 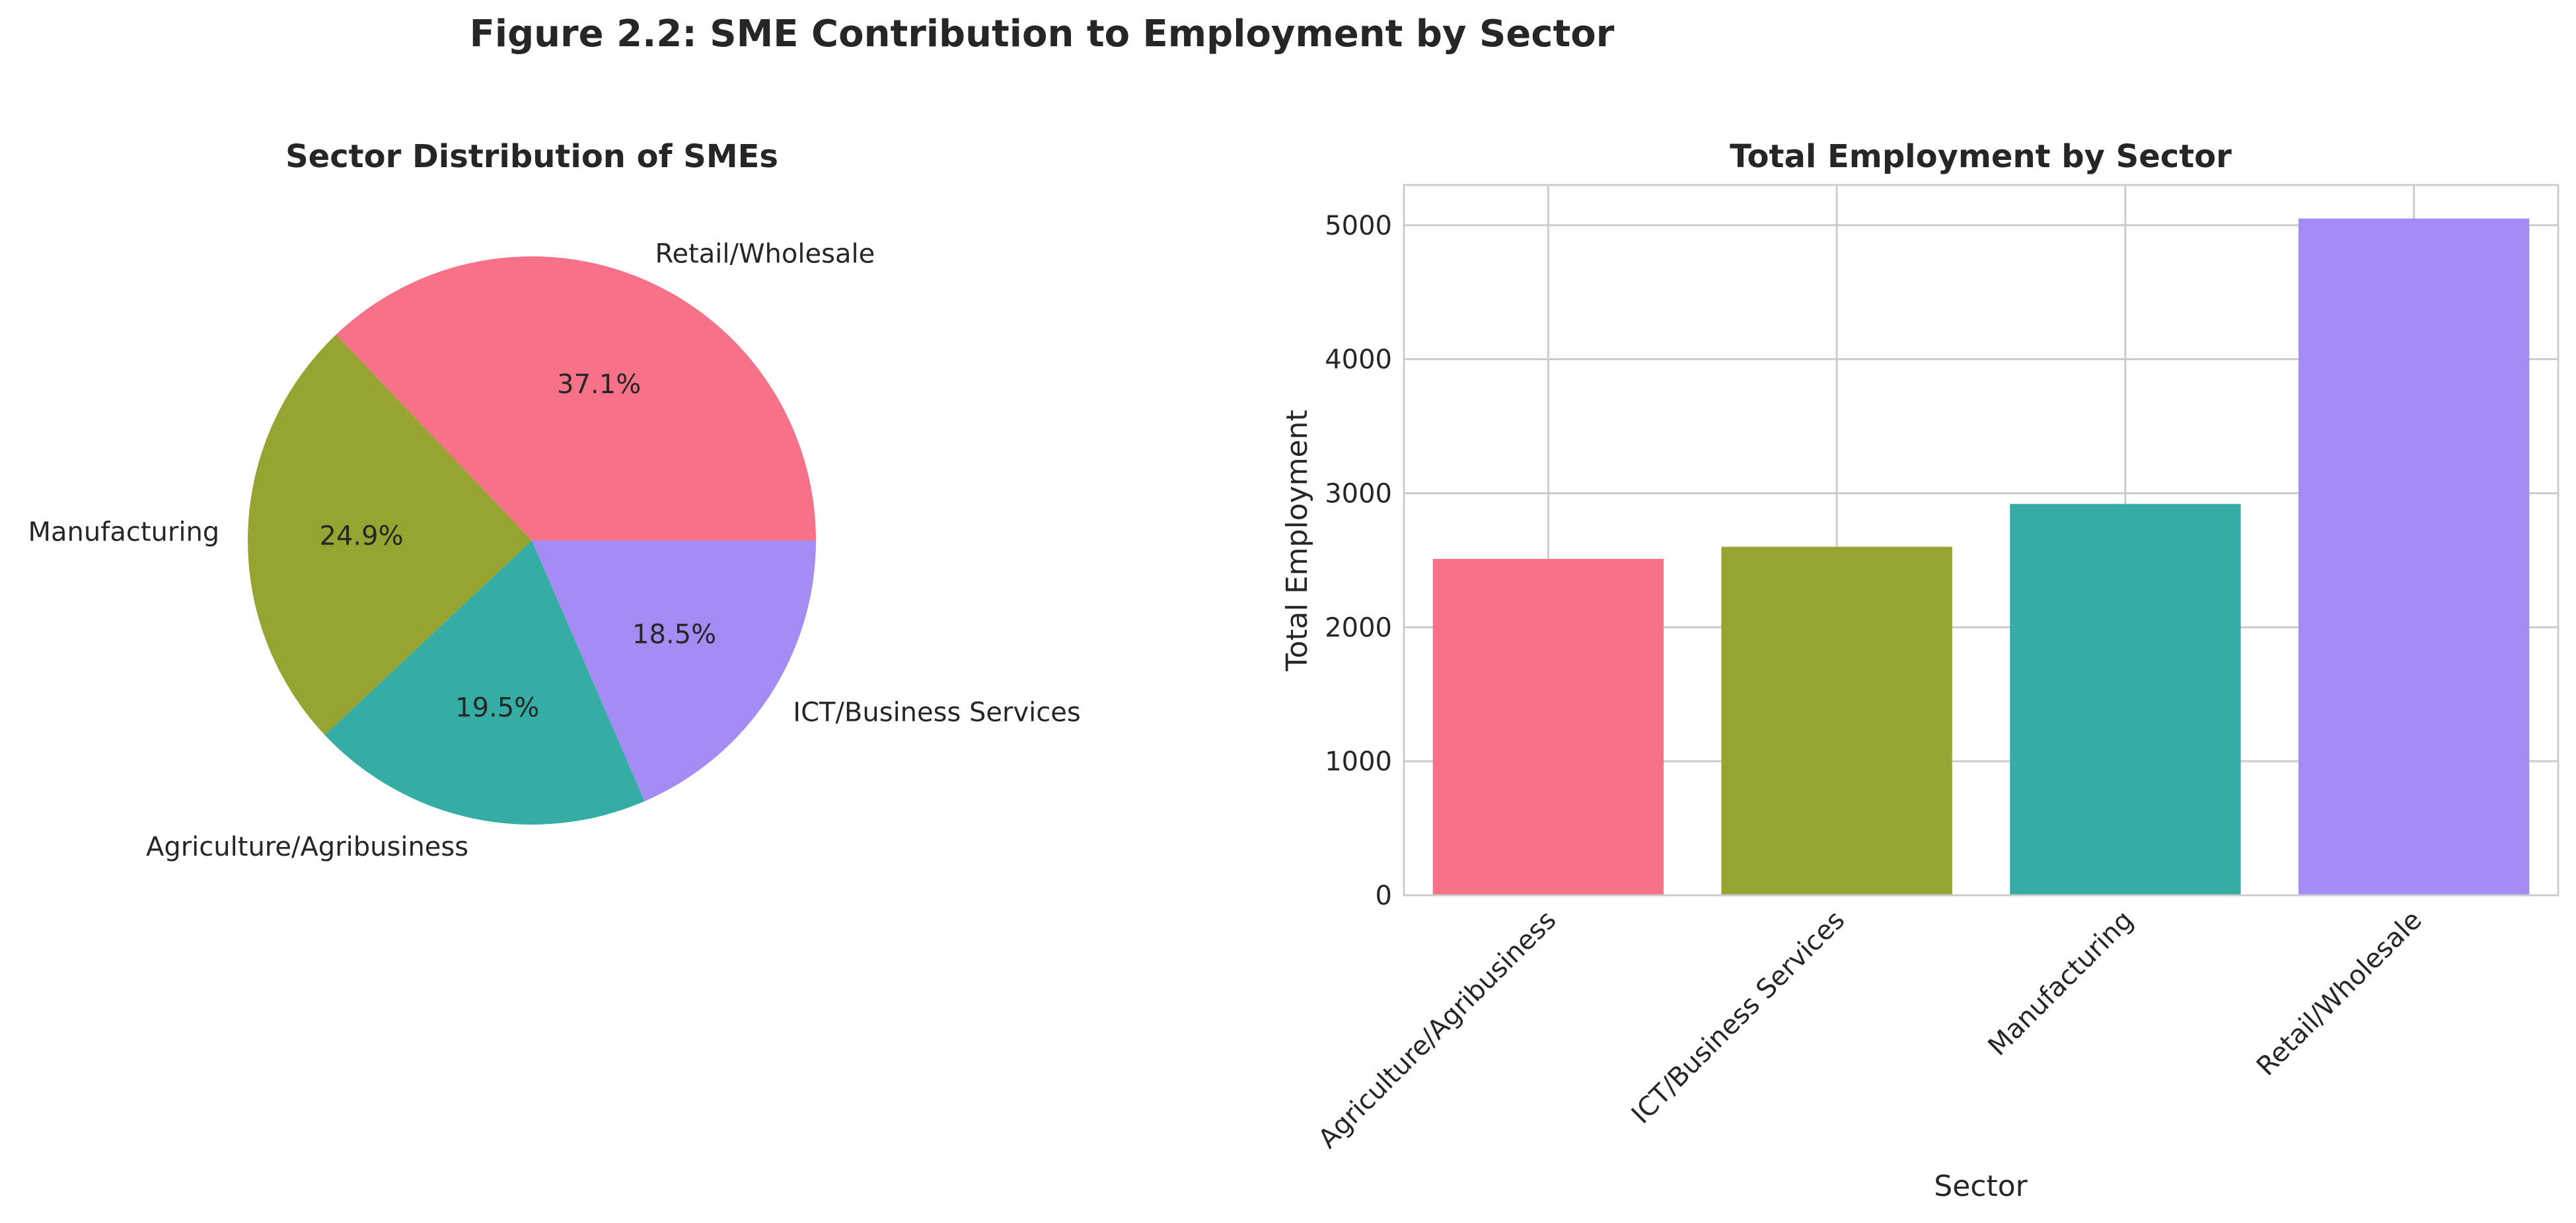 I want to click on bar-ict-business-services, so click(x=1836, y=720).